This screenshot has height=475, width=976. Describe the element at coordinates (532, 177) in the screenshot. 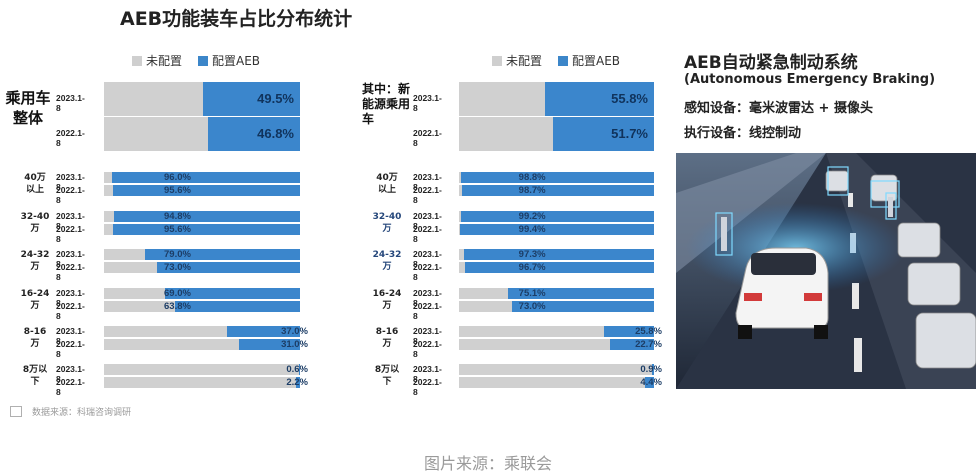

I see `data-label: 98.8%` at that location.